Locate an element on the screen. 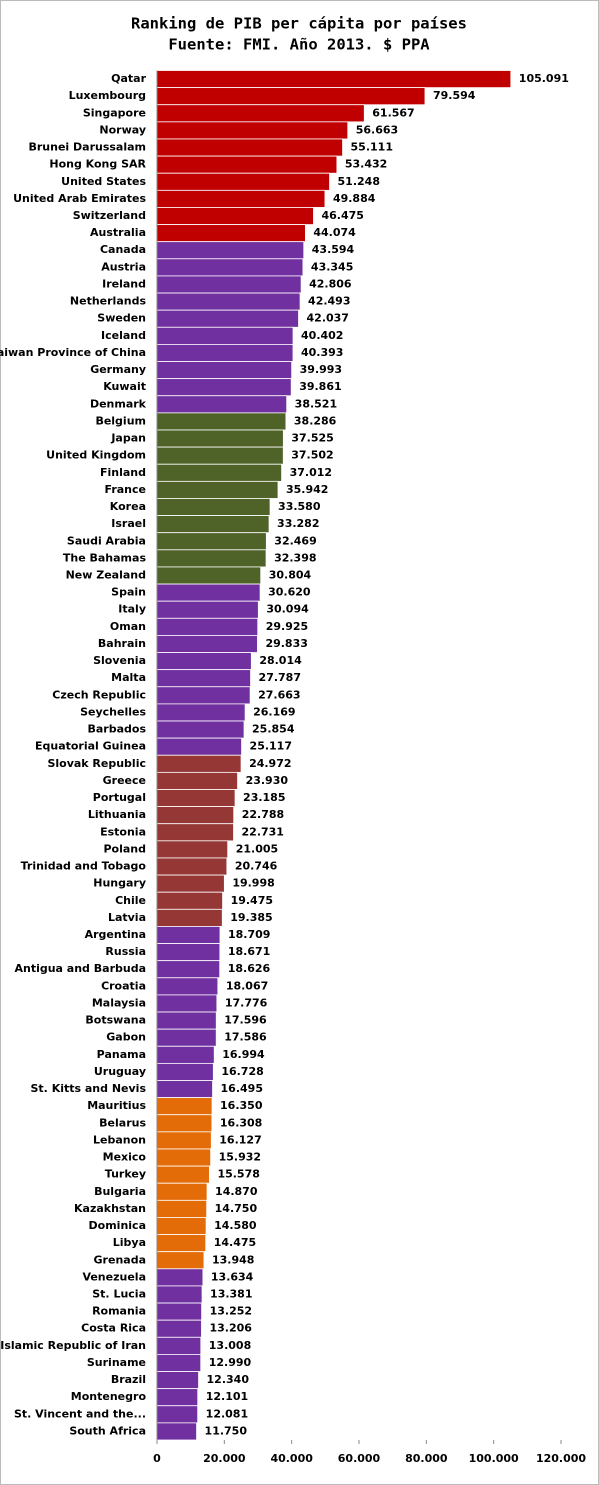  y-tick-label: Oman is located at coordinates (128, 626).